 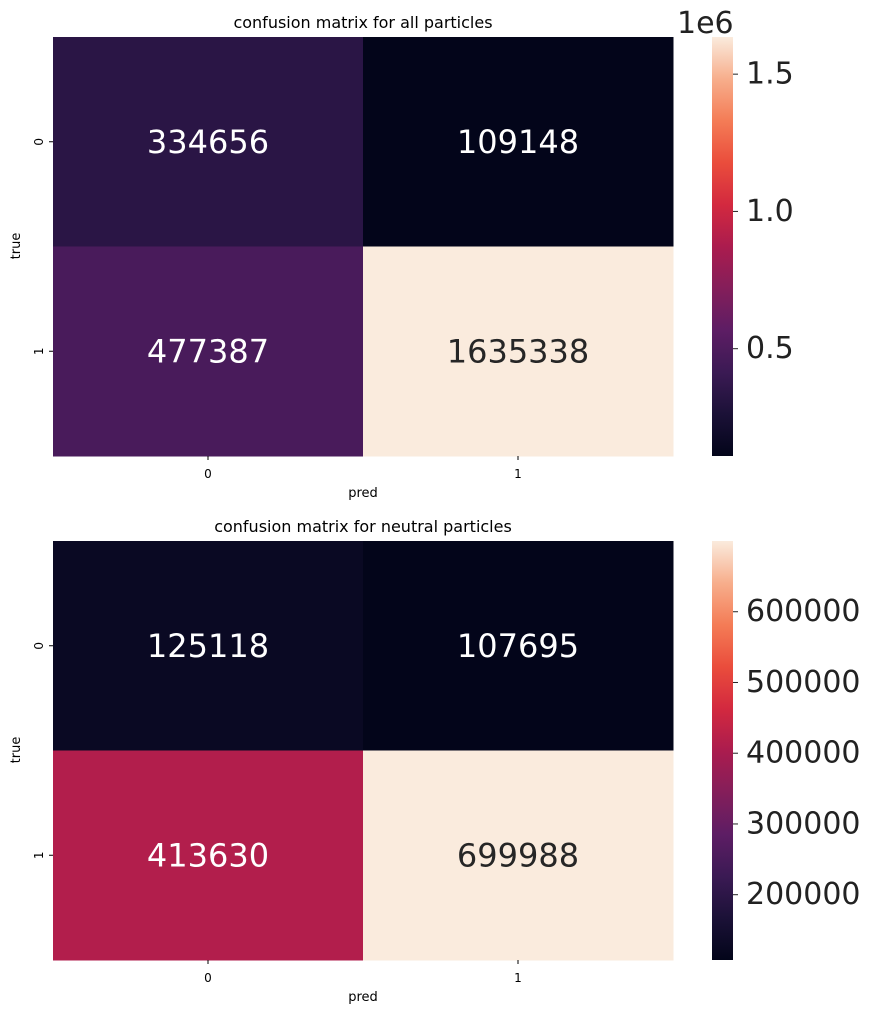 What do you see at coordinates (803, 611) in the screenshot?
I see `colorbar-tick-label: 600000` at bounding box center [803, 611].